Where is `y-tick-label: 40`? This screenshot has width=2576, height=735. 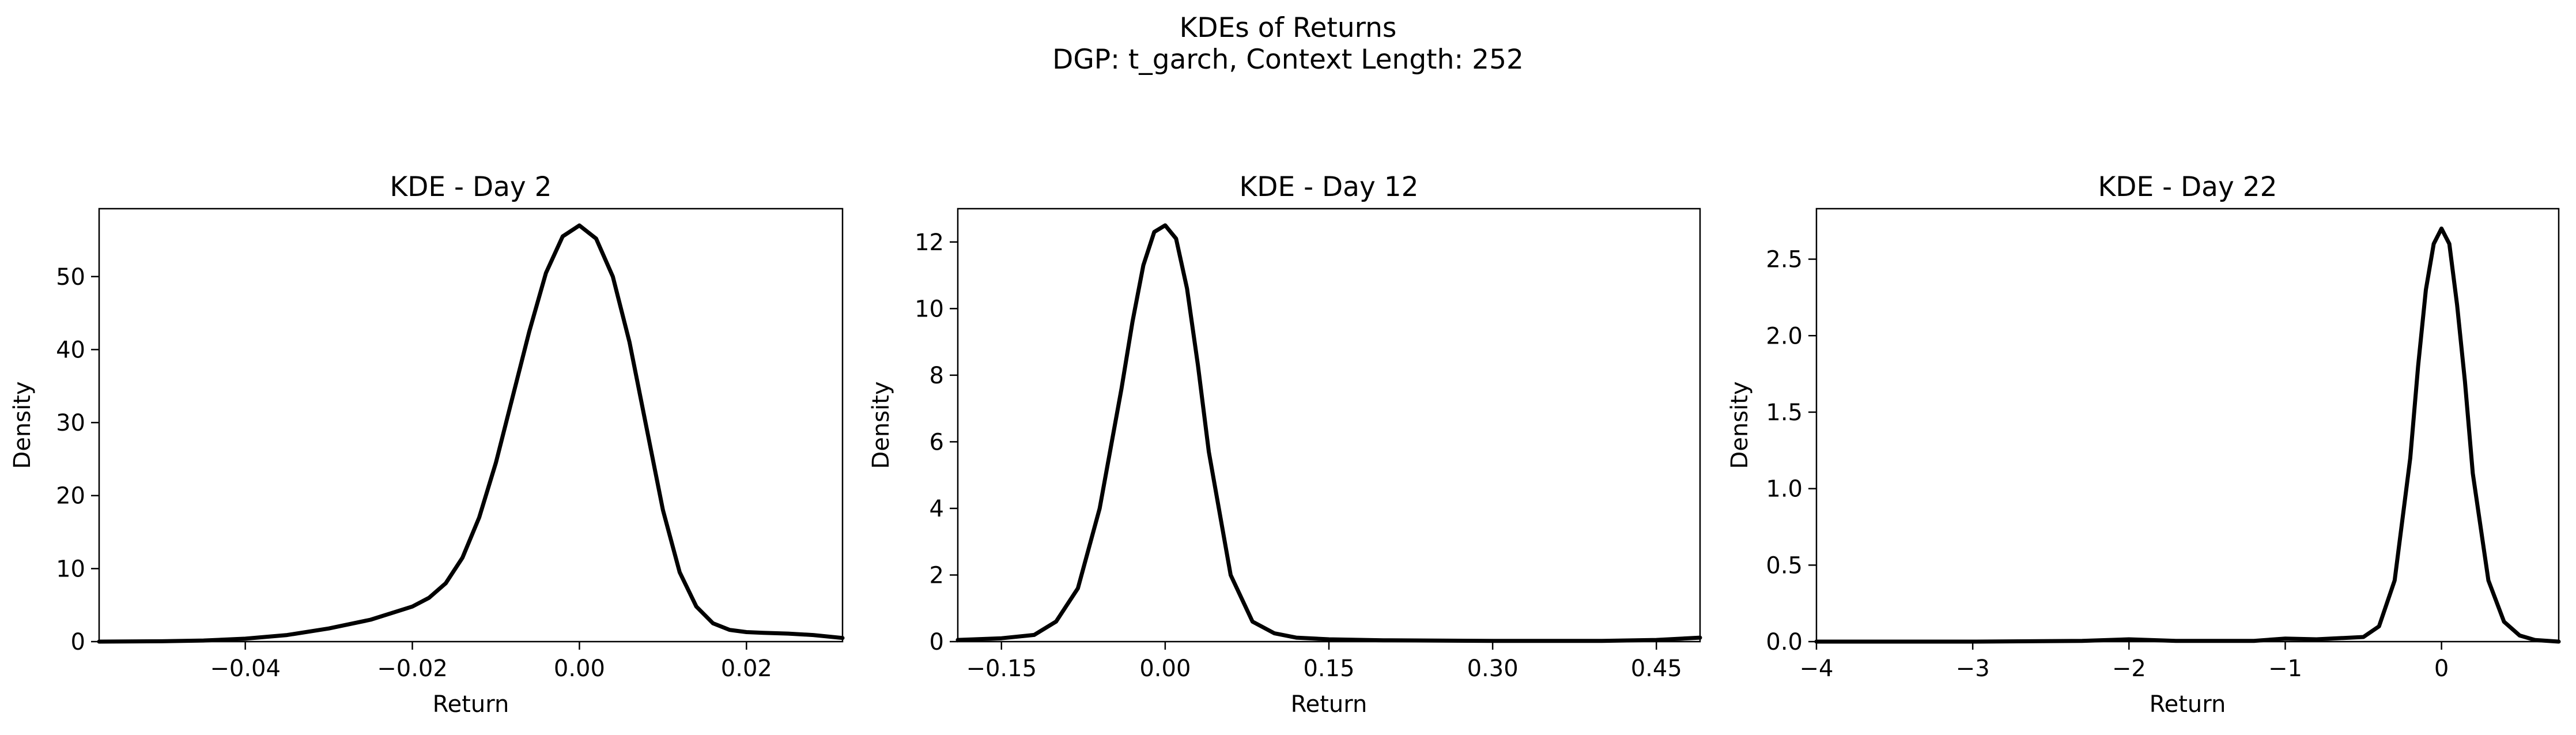 y-tick-label: 40 is located at coordinates (70, 350).